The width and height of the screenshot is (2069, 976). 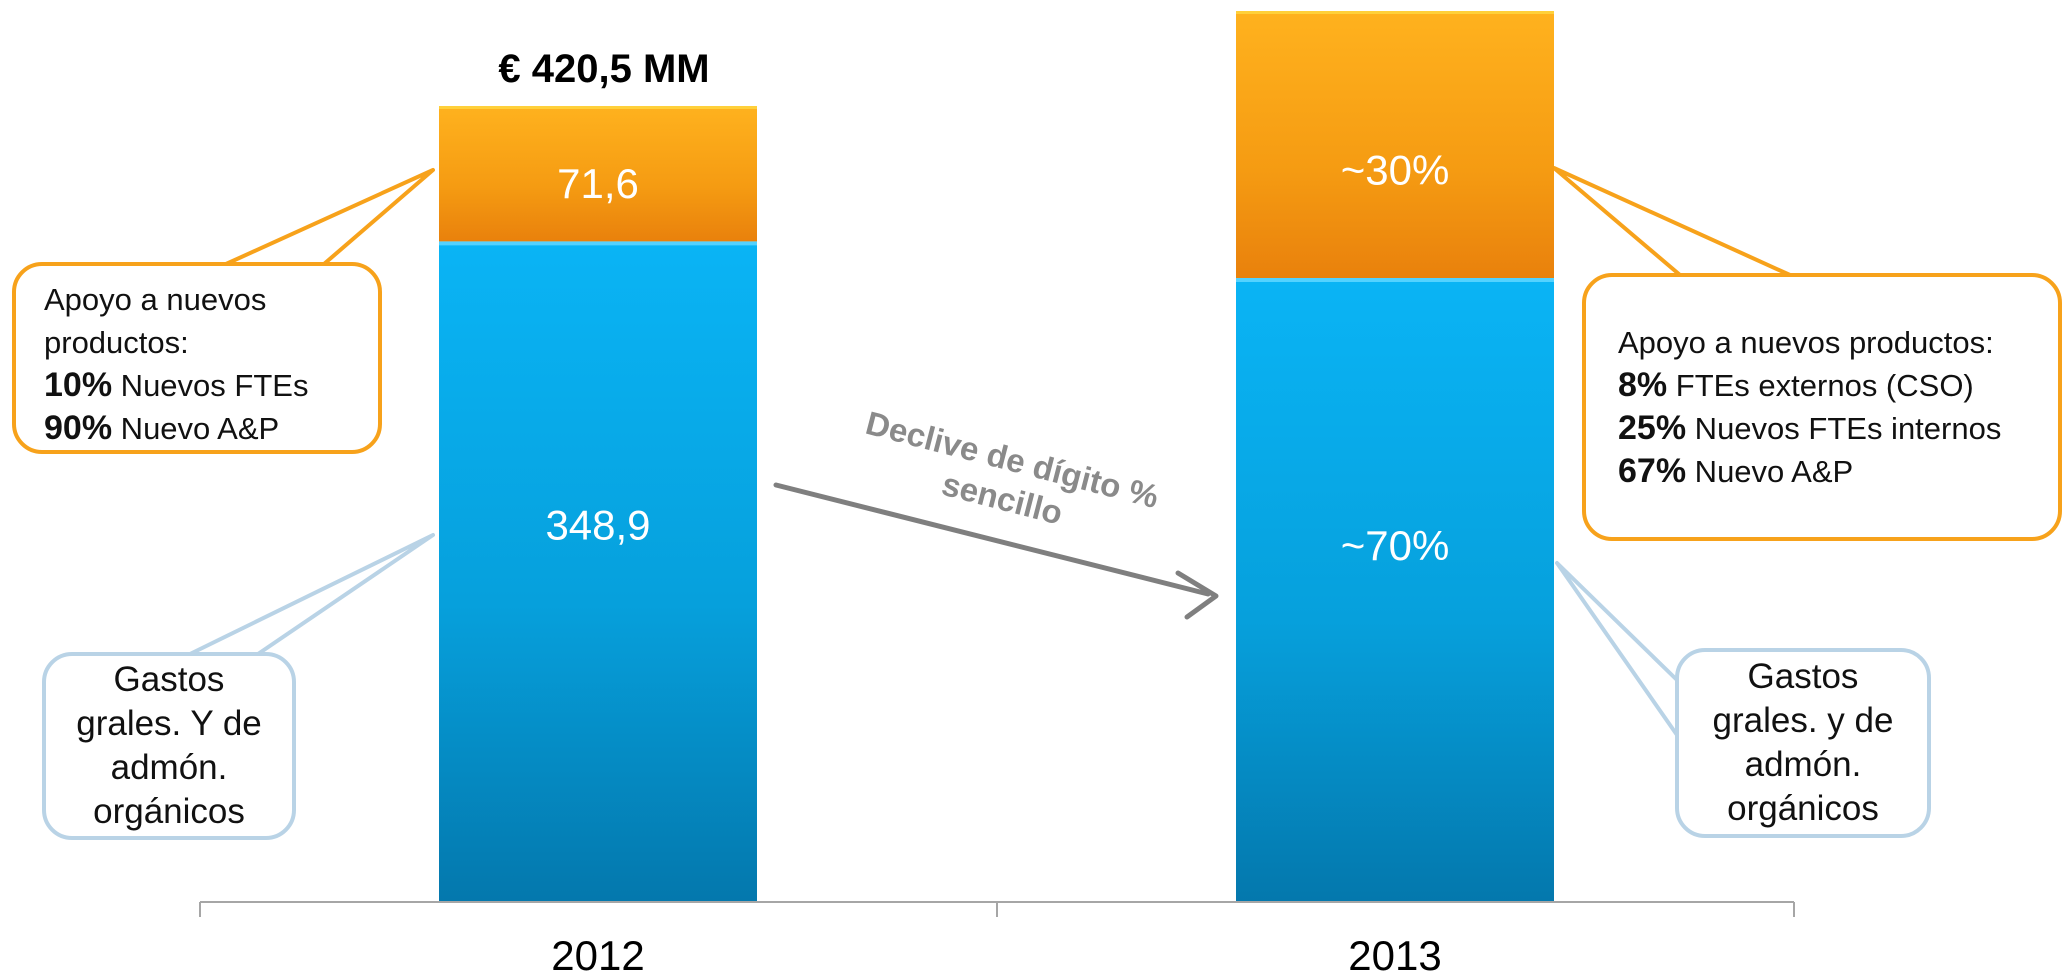 I want to click on pointer-organic-2013, so click(x=1617, y=649).